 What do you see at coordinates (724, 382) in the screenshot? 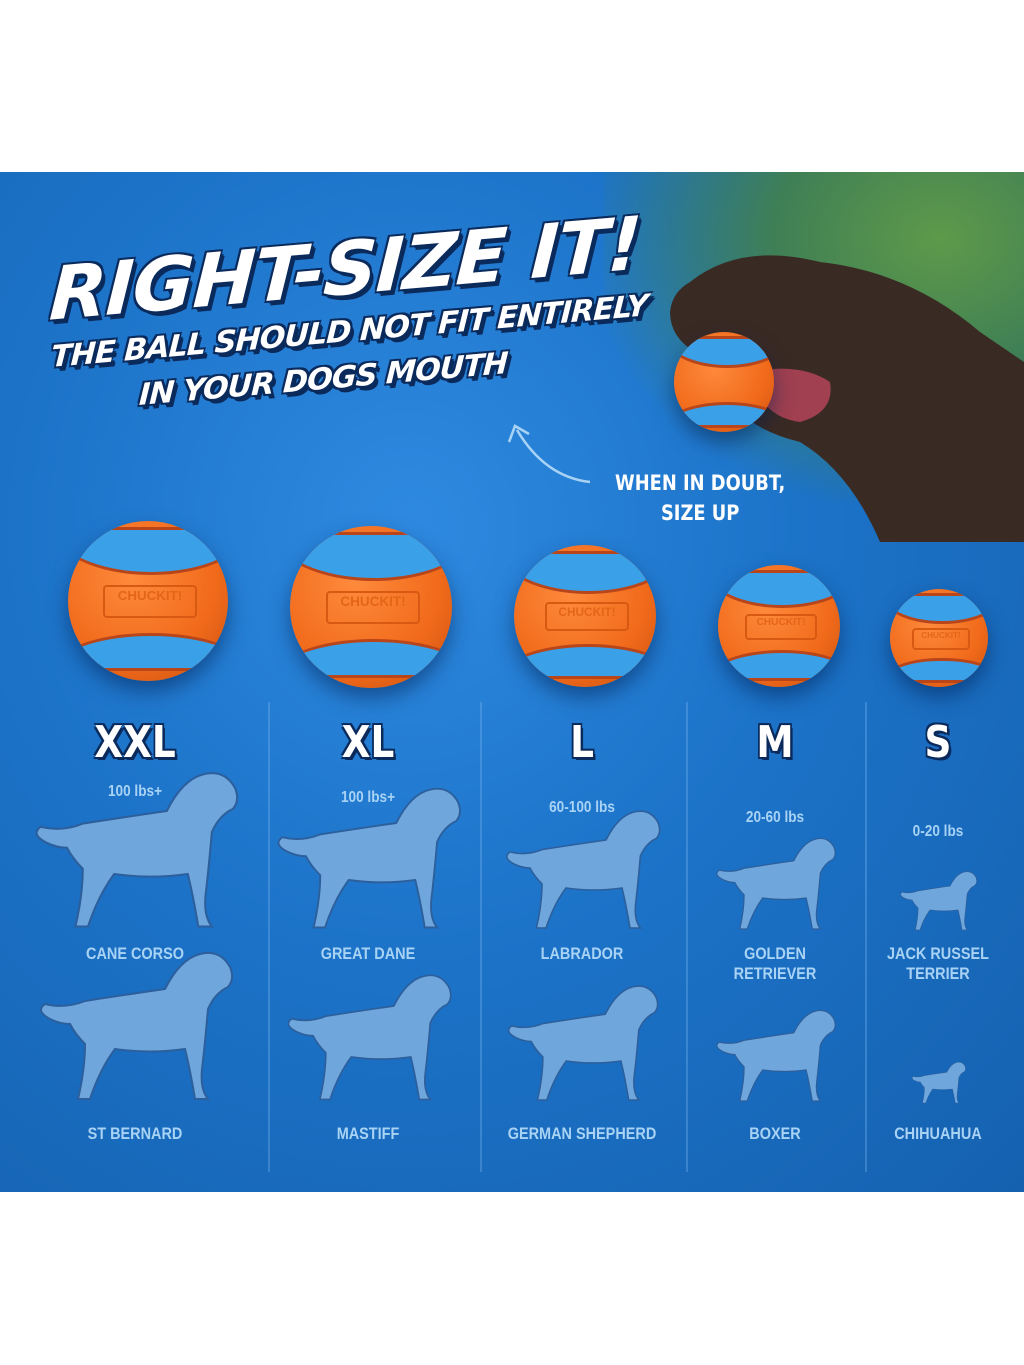
I see `dog-held-ball` at bounding box center [724, 382].